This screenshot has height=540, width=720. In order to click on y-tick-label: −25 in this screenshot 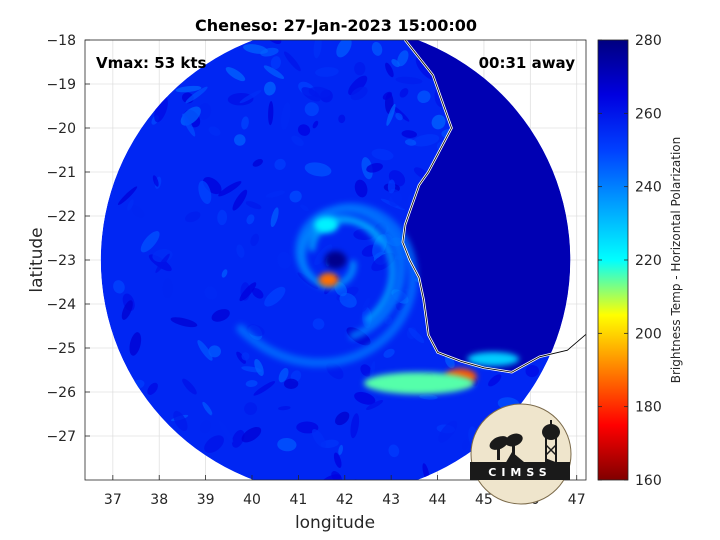, I will do `click(61, 349)`.